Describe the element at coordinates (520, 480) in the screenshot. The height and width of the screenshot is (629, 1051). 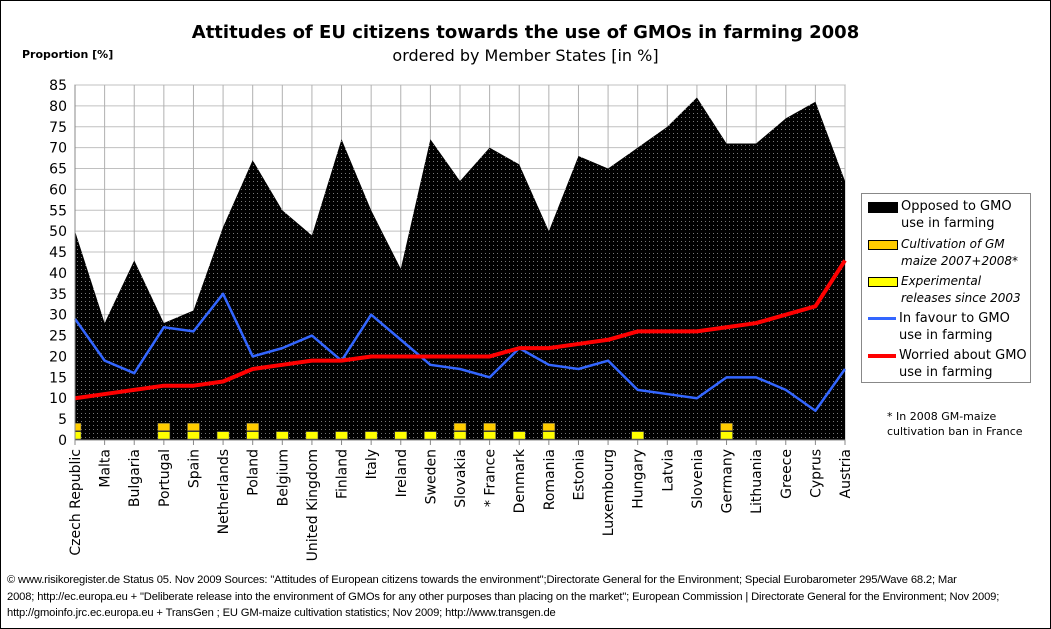
I see `x-tick-label: Denmark` at that location.